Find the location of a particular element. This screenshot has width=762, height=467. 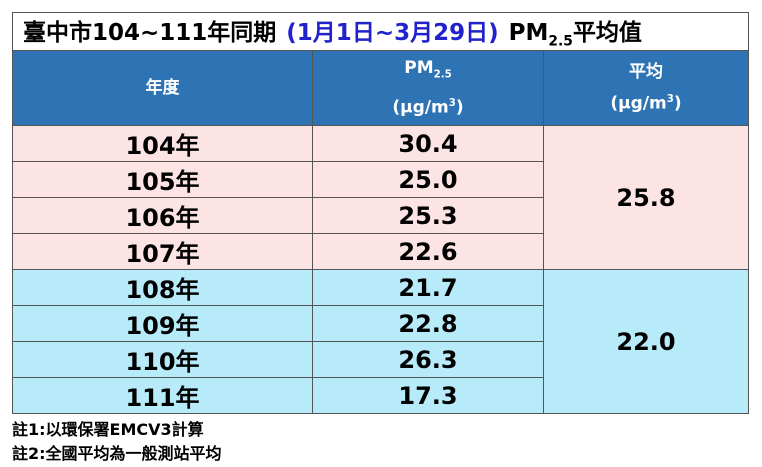

note: 註2:全國平均為一般測站平均 is located at coordinates (117, 453).